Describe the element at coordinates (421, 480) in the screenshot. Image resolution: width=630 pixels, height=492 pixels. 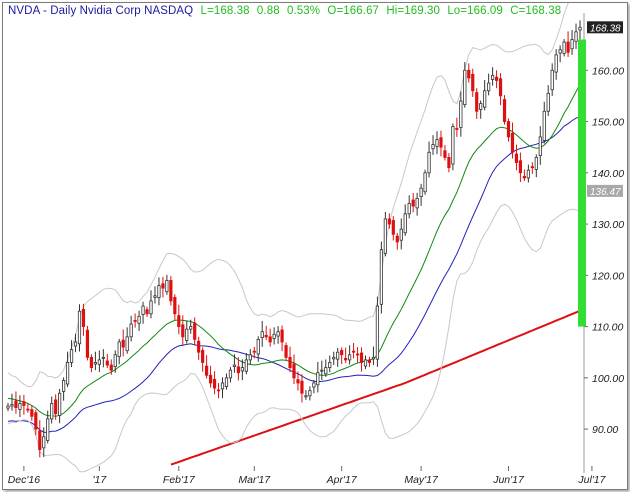
I see `x-tick-label: May'17` at that location.